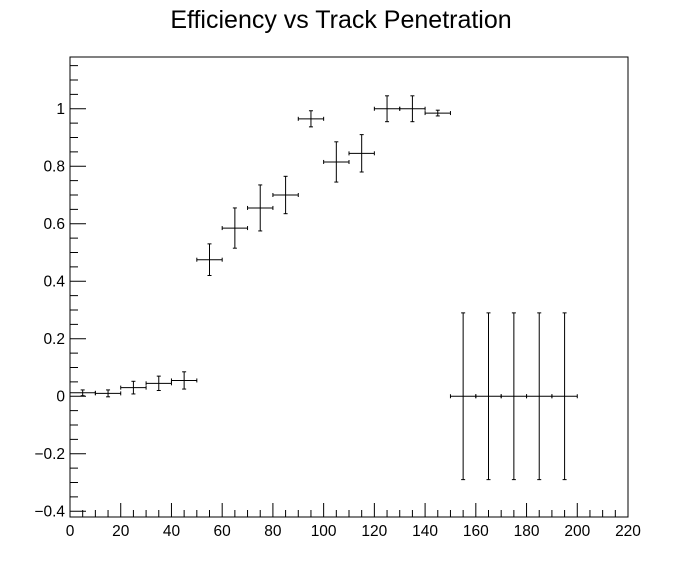 The width and height of the screenshot is (696, 572). What do you see at coordinates (49, 511) in the screenshot?
I see `y-tick-label: −0.4` at bounding box center [49, 511].